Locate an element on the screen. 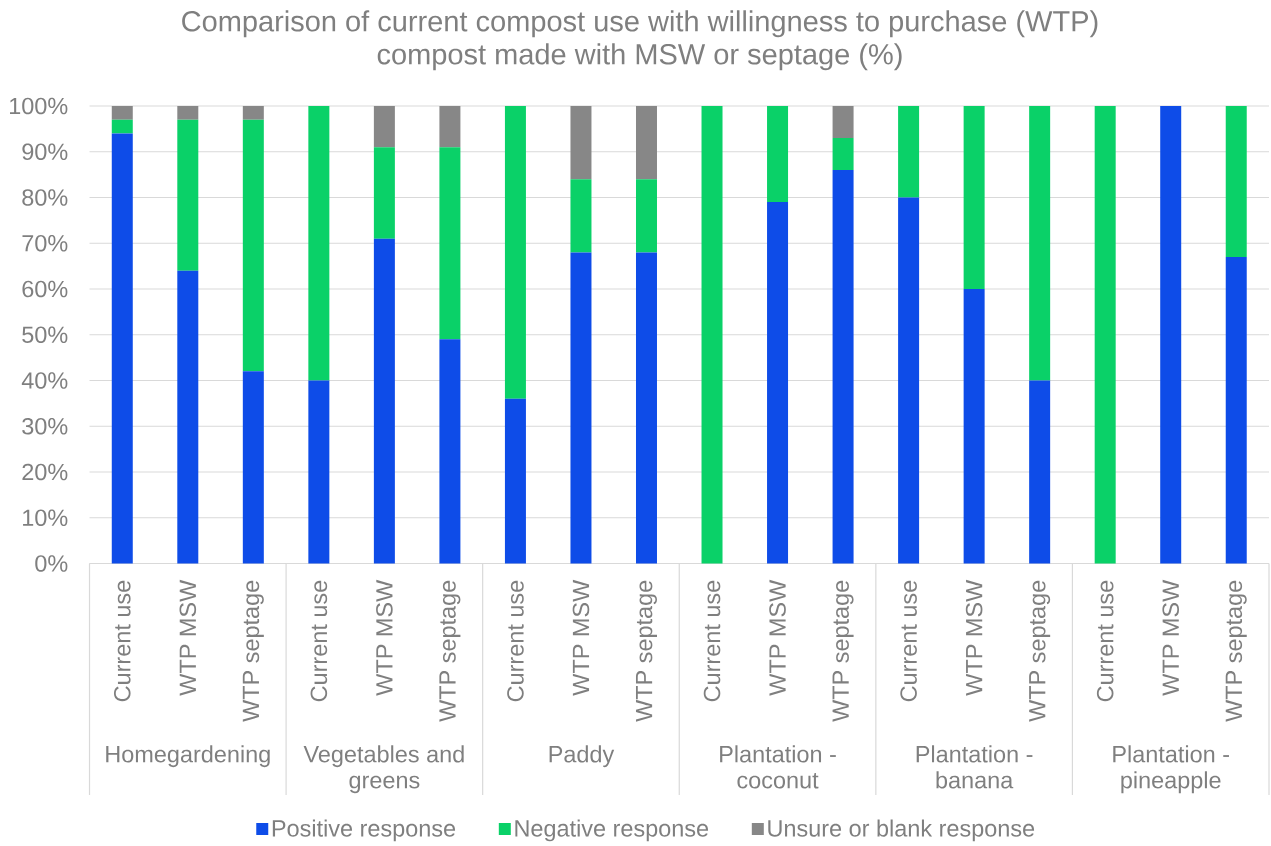 The height and width of the screenshot is (846, 1271). chart-title: Comparison of current compost use with willingness to purchase (WTP) compost made with MSW or septage (%) is located at coordinates (640, 40).